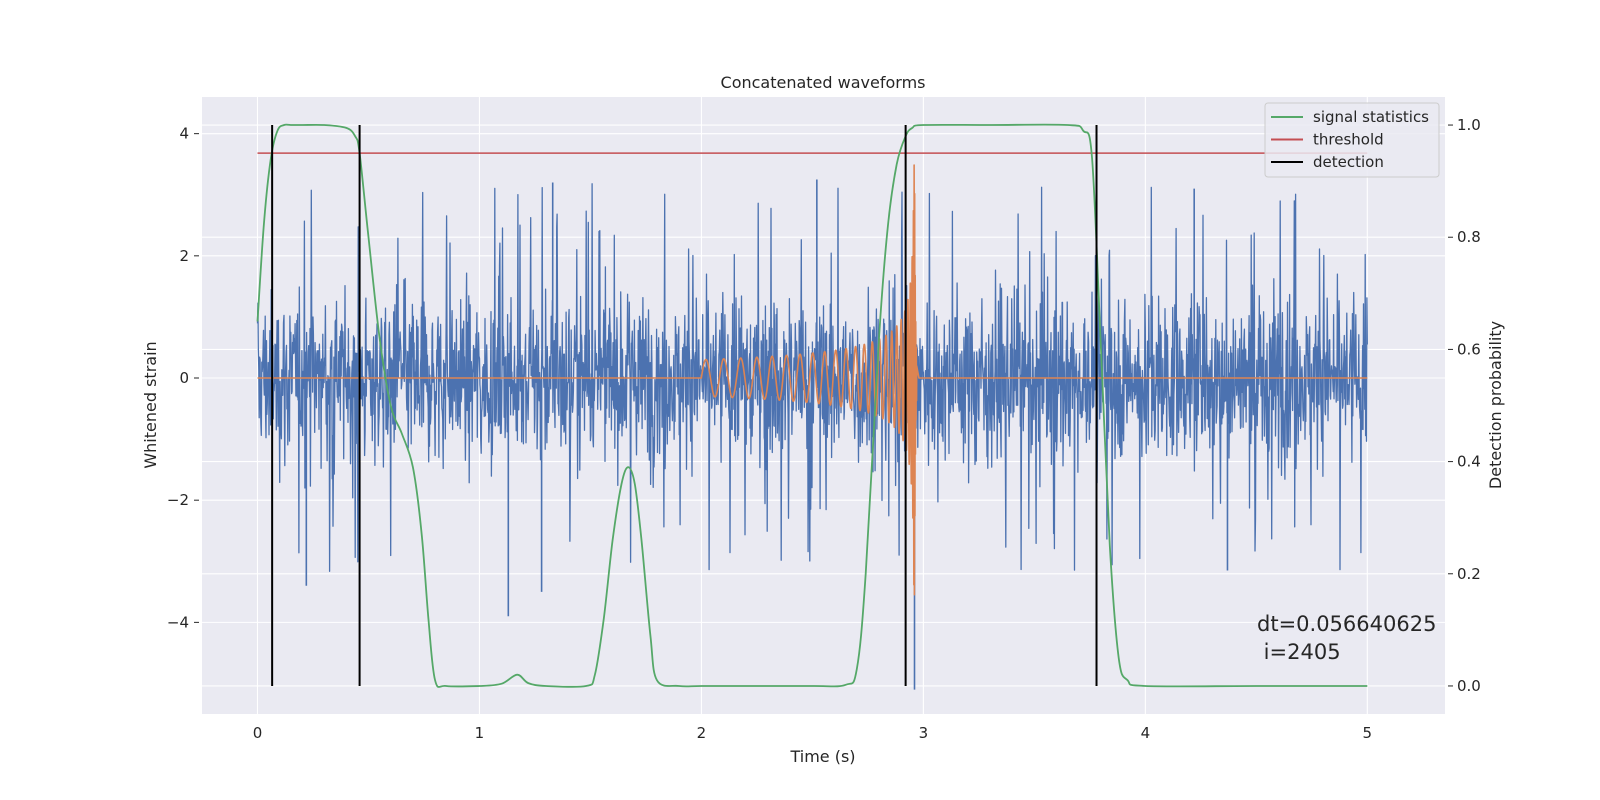  What do you see at coordinates (924, 733) in the screenshot?
I see `x-tick-label: 3` at bounding box center [924, 733].